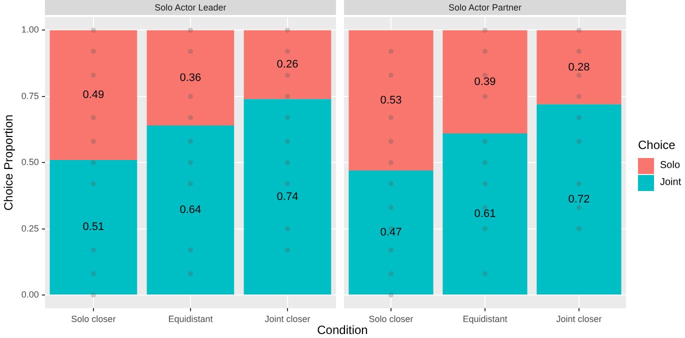 This screenshot has height=338, width=685. I want to click on legend-title: Choice, so click(657, 145).